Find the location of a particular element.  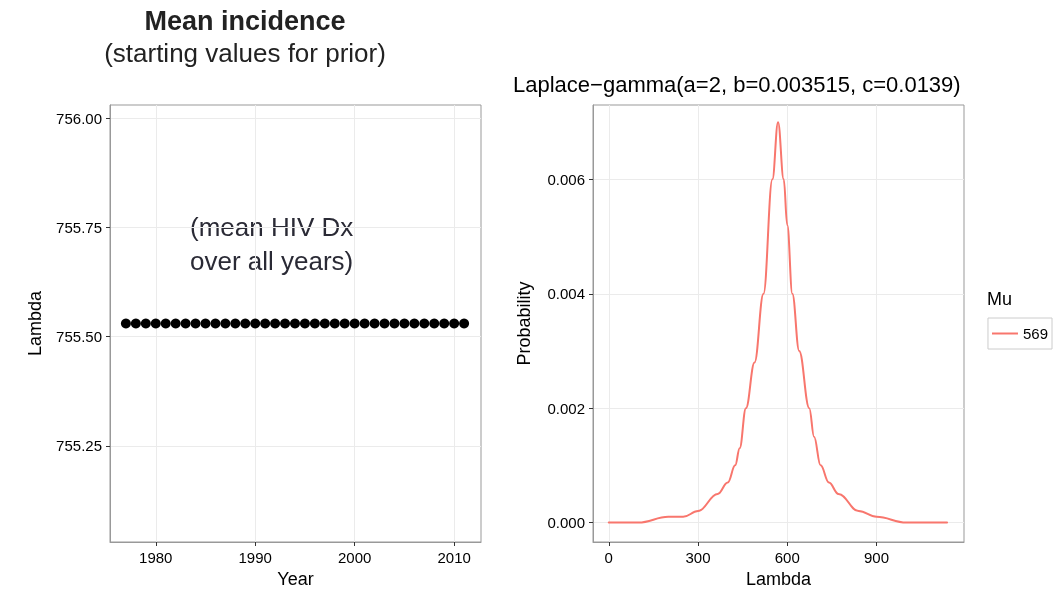

y-tick-label: 755.25 is located at coordinates (79, 446).